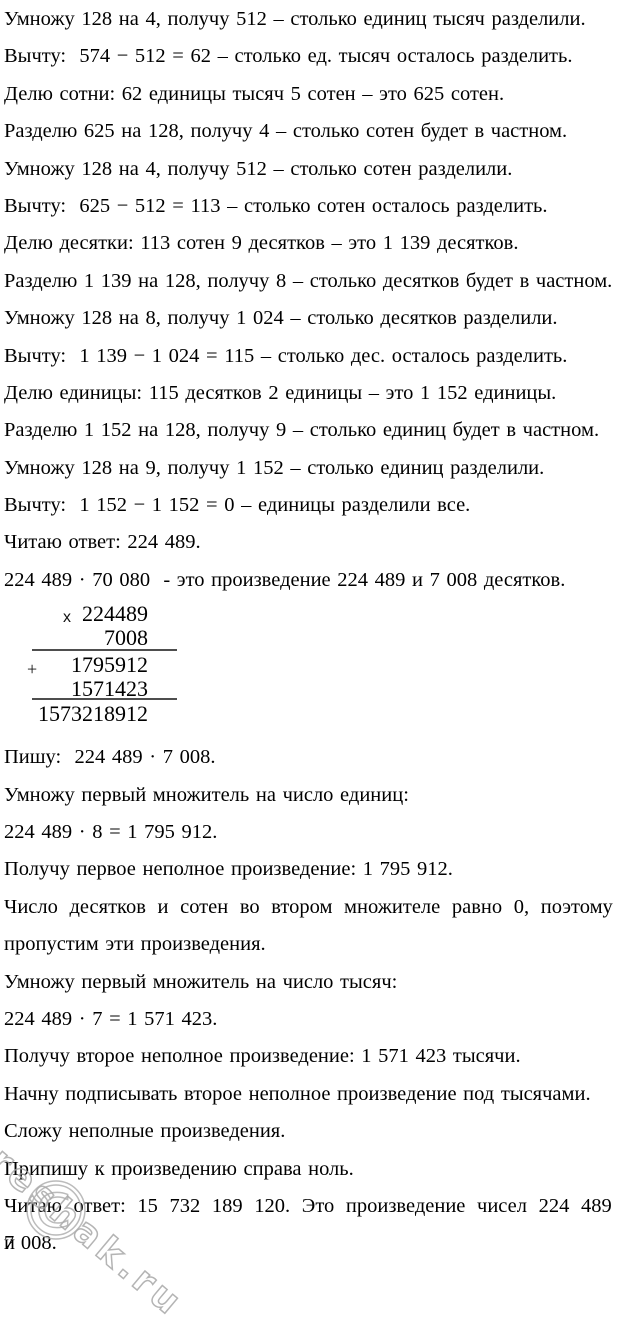  I want to click on multiplication-rule-top, so click(104, 650).